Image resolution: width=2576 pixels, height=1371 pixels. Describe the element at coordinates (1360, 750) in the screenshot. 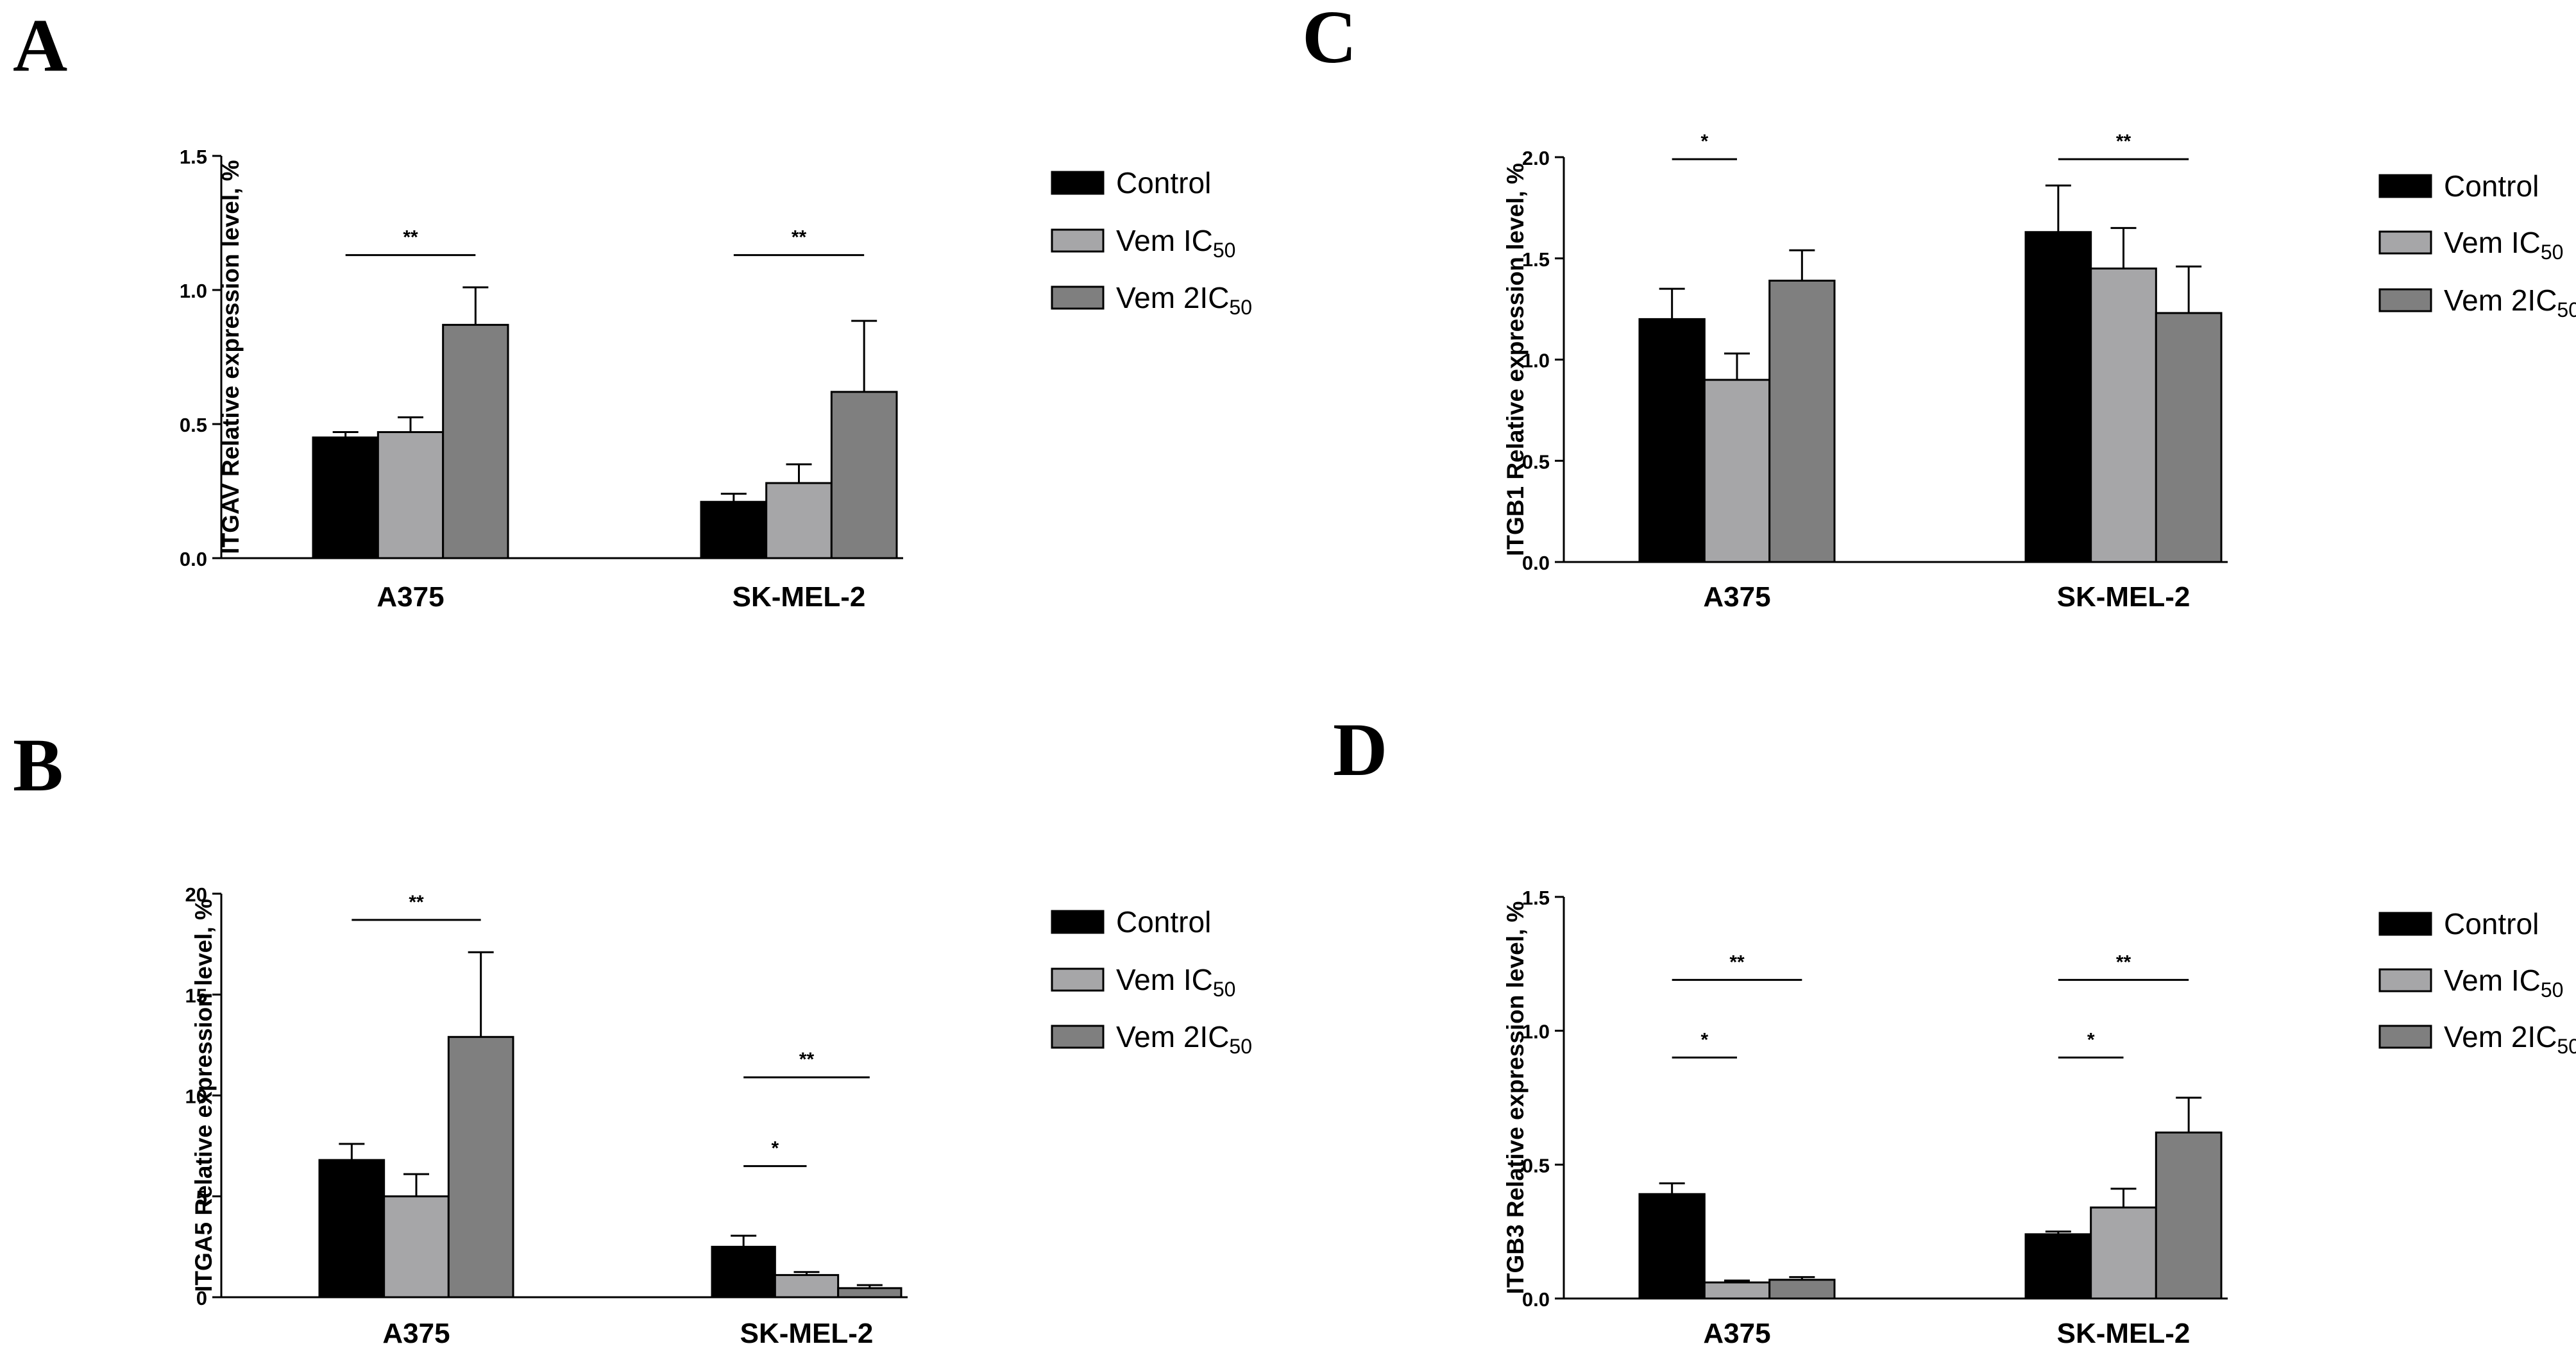

I see `panel-letter: D` at that location.